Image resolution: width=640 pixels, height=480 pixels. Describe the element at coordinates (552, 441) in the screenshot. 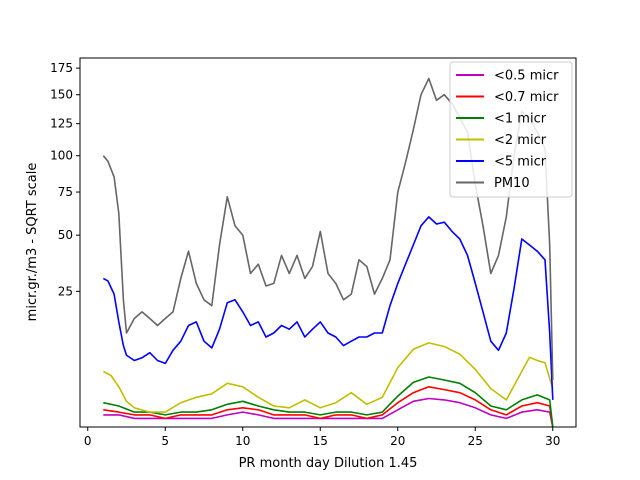

I see `x-tick-label: 30` at that location.